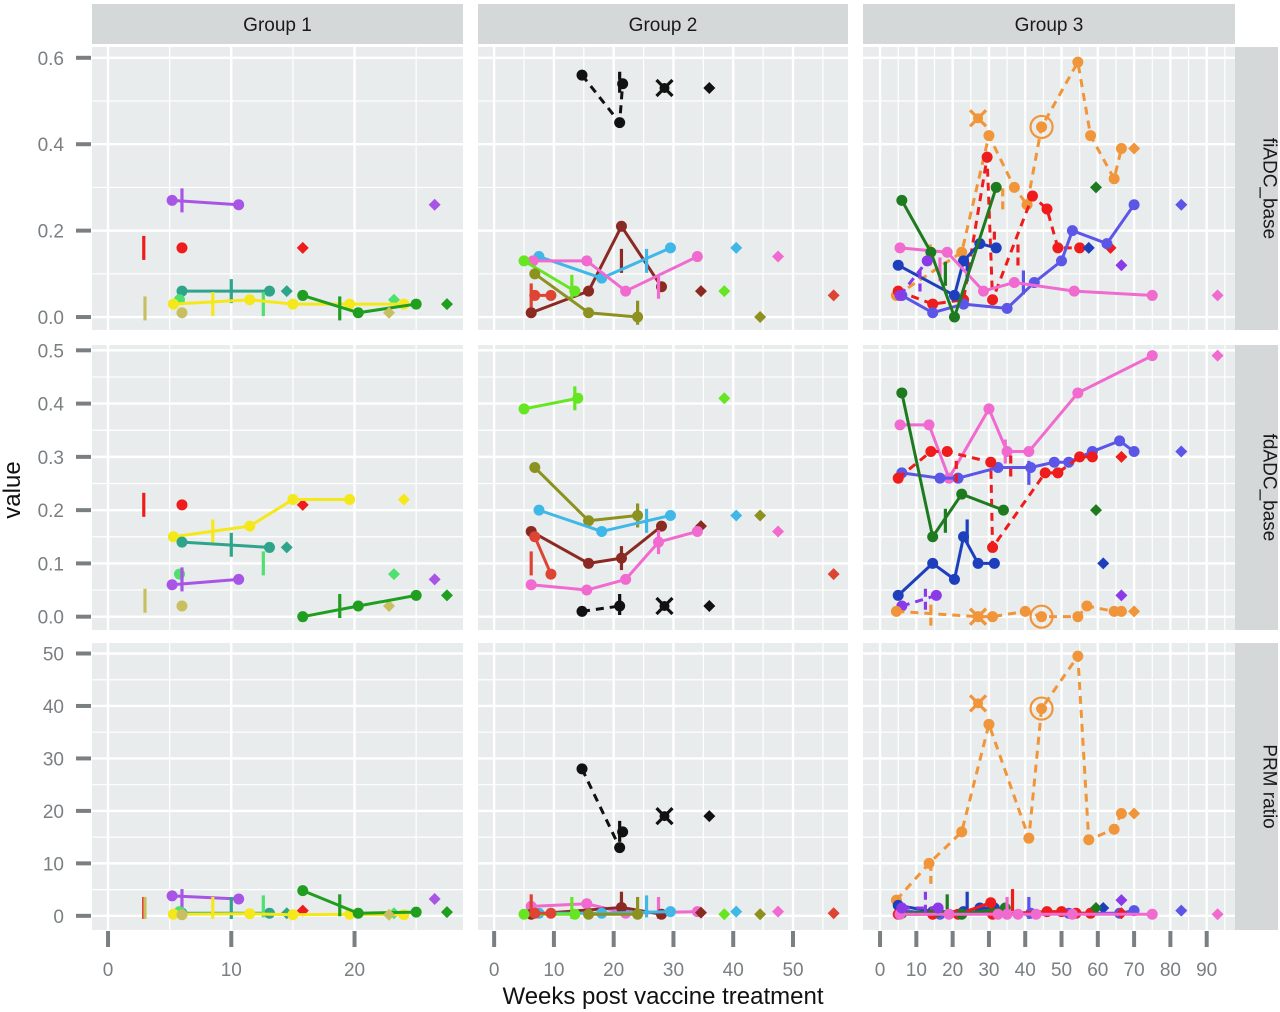 This screenshot has width=1280, height=1012. I want to click on ring-marker, so click(1041, 127).